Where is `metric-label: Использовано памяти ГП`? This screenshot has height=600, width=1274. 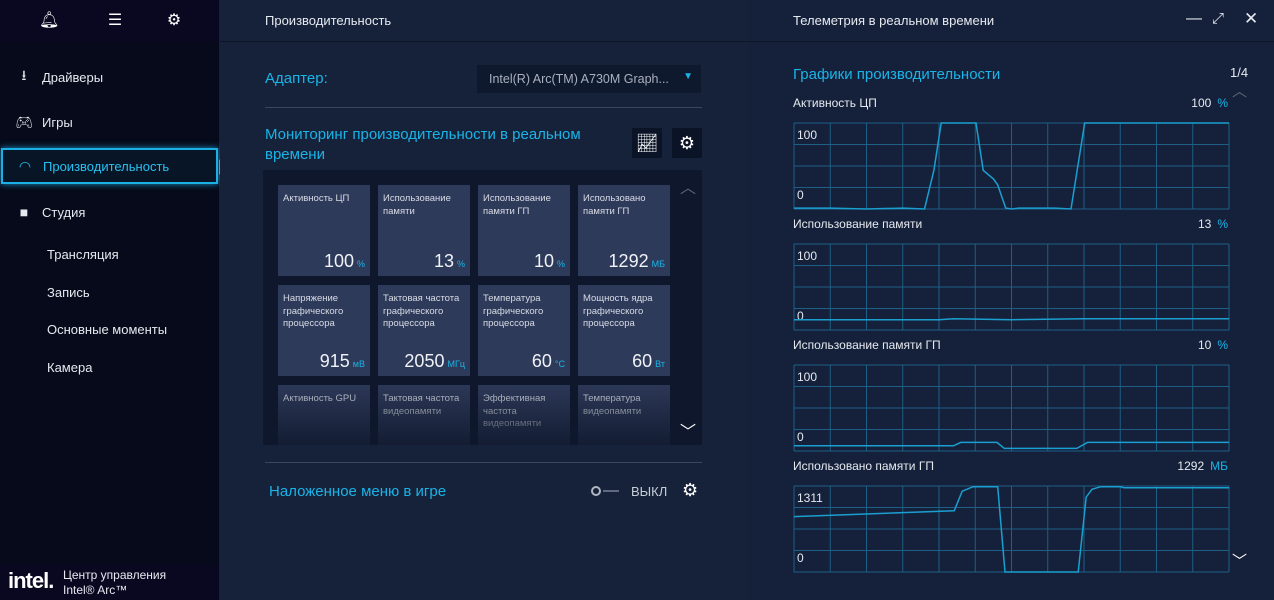 metric-label: Использовано памяти ГП is located at coordinates (614, 205).